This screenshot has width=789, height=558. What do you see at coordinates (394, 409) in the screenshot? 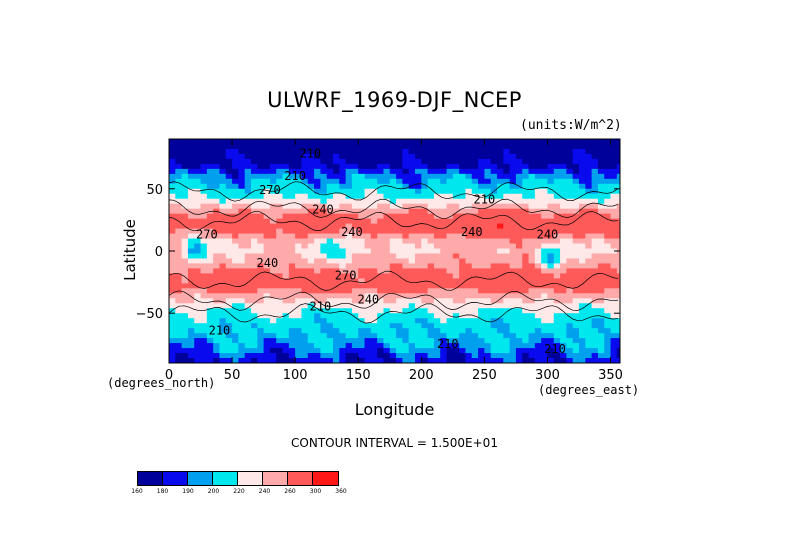
I see `x-axis-label: Longitude` at bounding box center [394, 409].